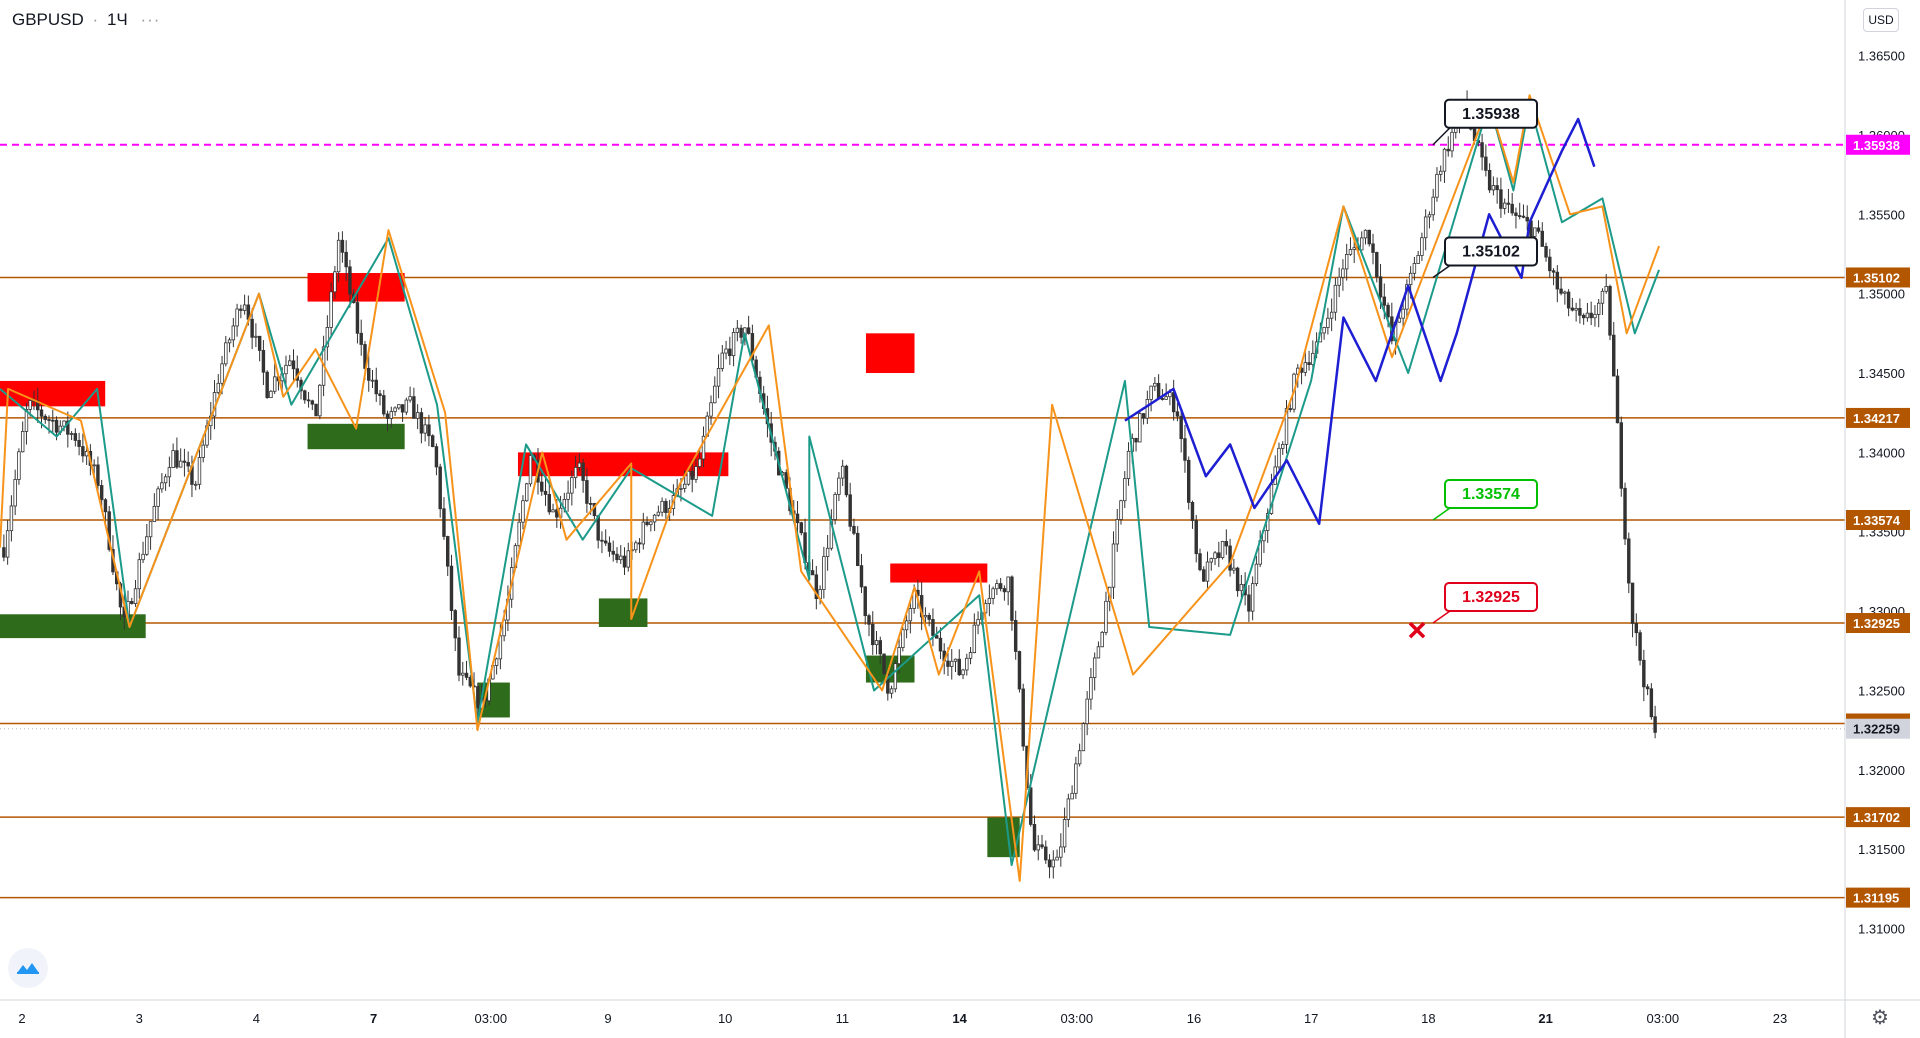  I want to click on x-tick-label: 03:00, so click(1663, 1018).